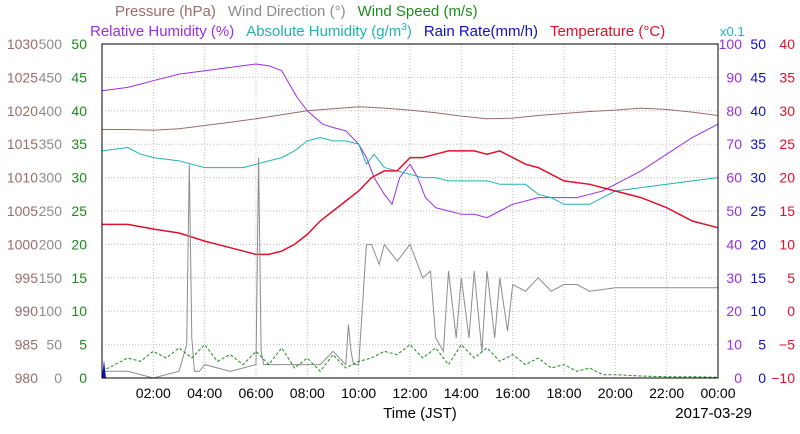  Describe the element at coordinates (22, 111) in the screenshot. I see `tick-pressure: 1020` at that location.